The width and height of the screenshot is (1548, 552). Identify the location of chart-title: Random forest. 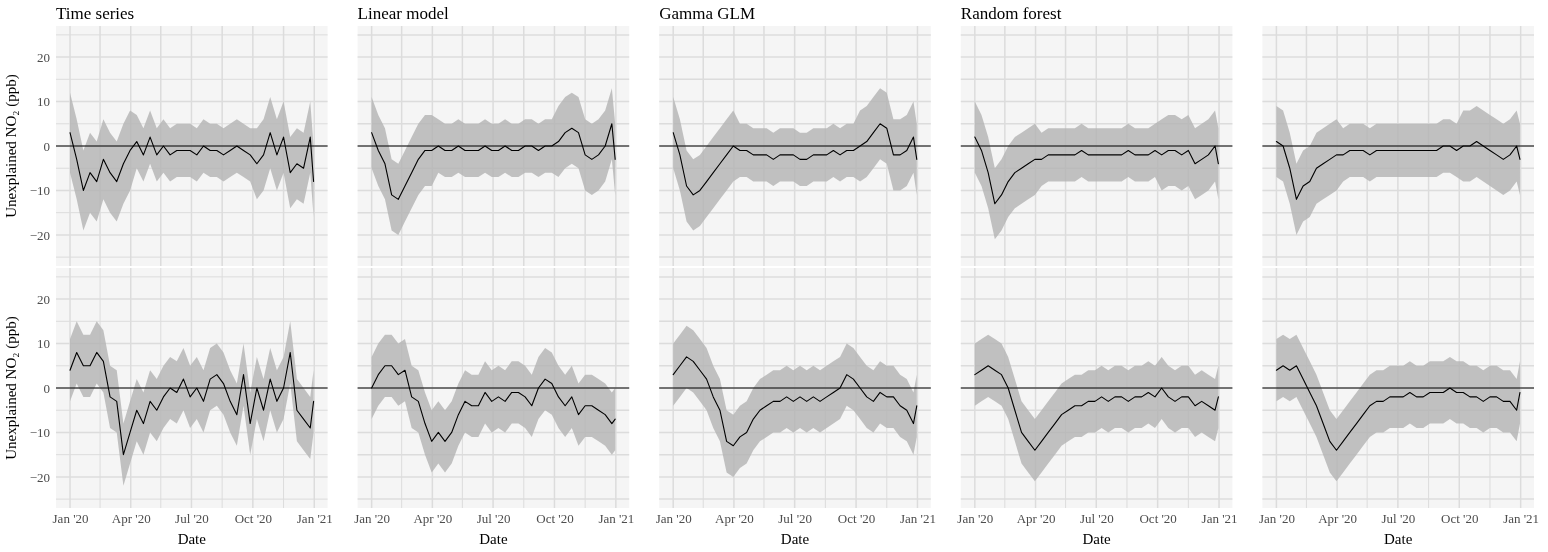
(1011, 13).